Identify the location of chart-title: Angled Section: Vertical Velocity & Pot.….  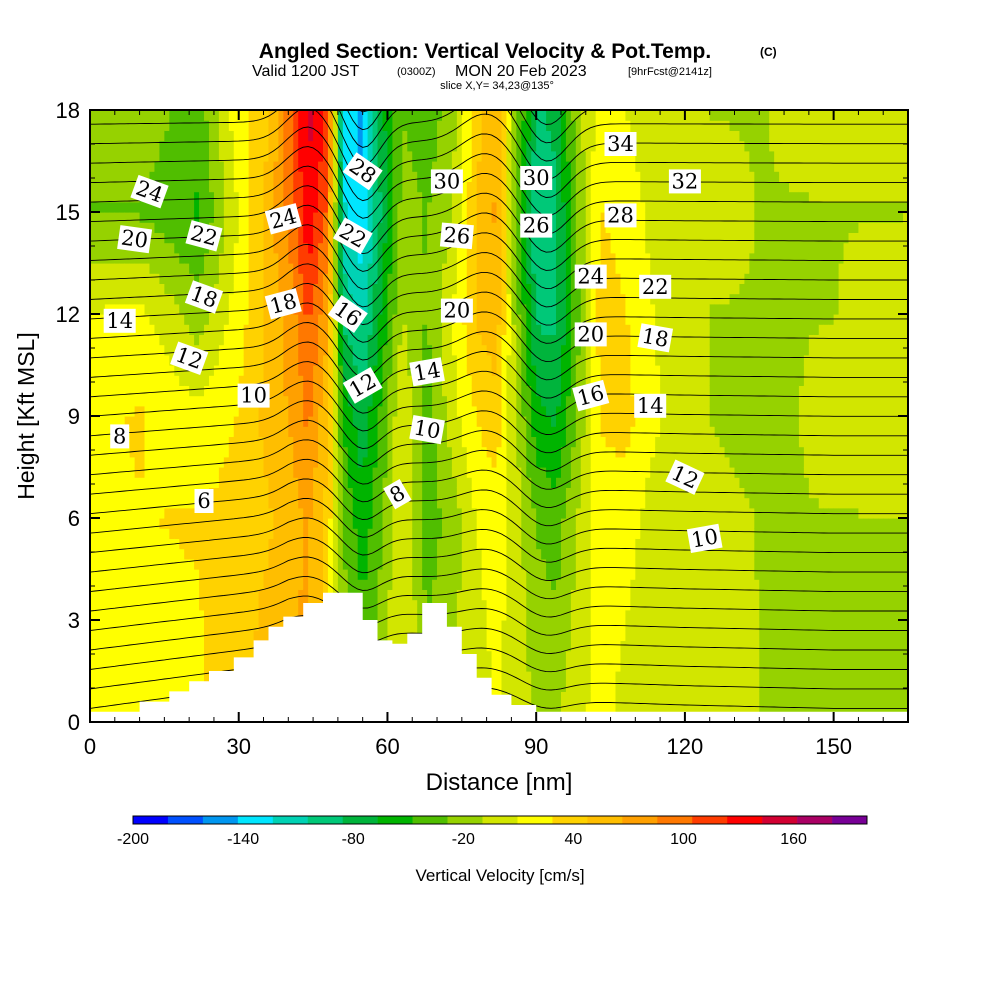
(518, 51).